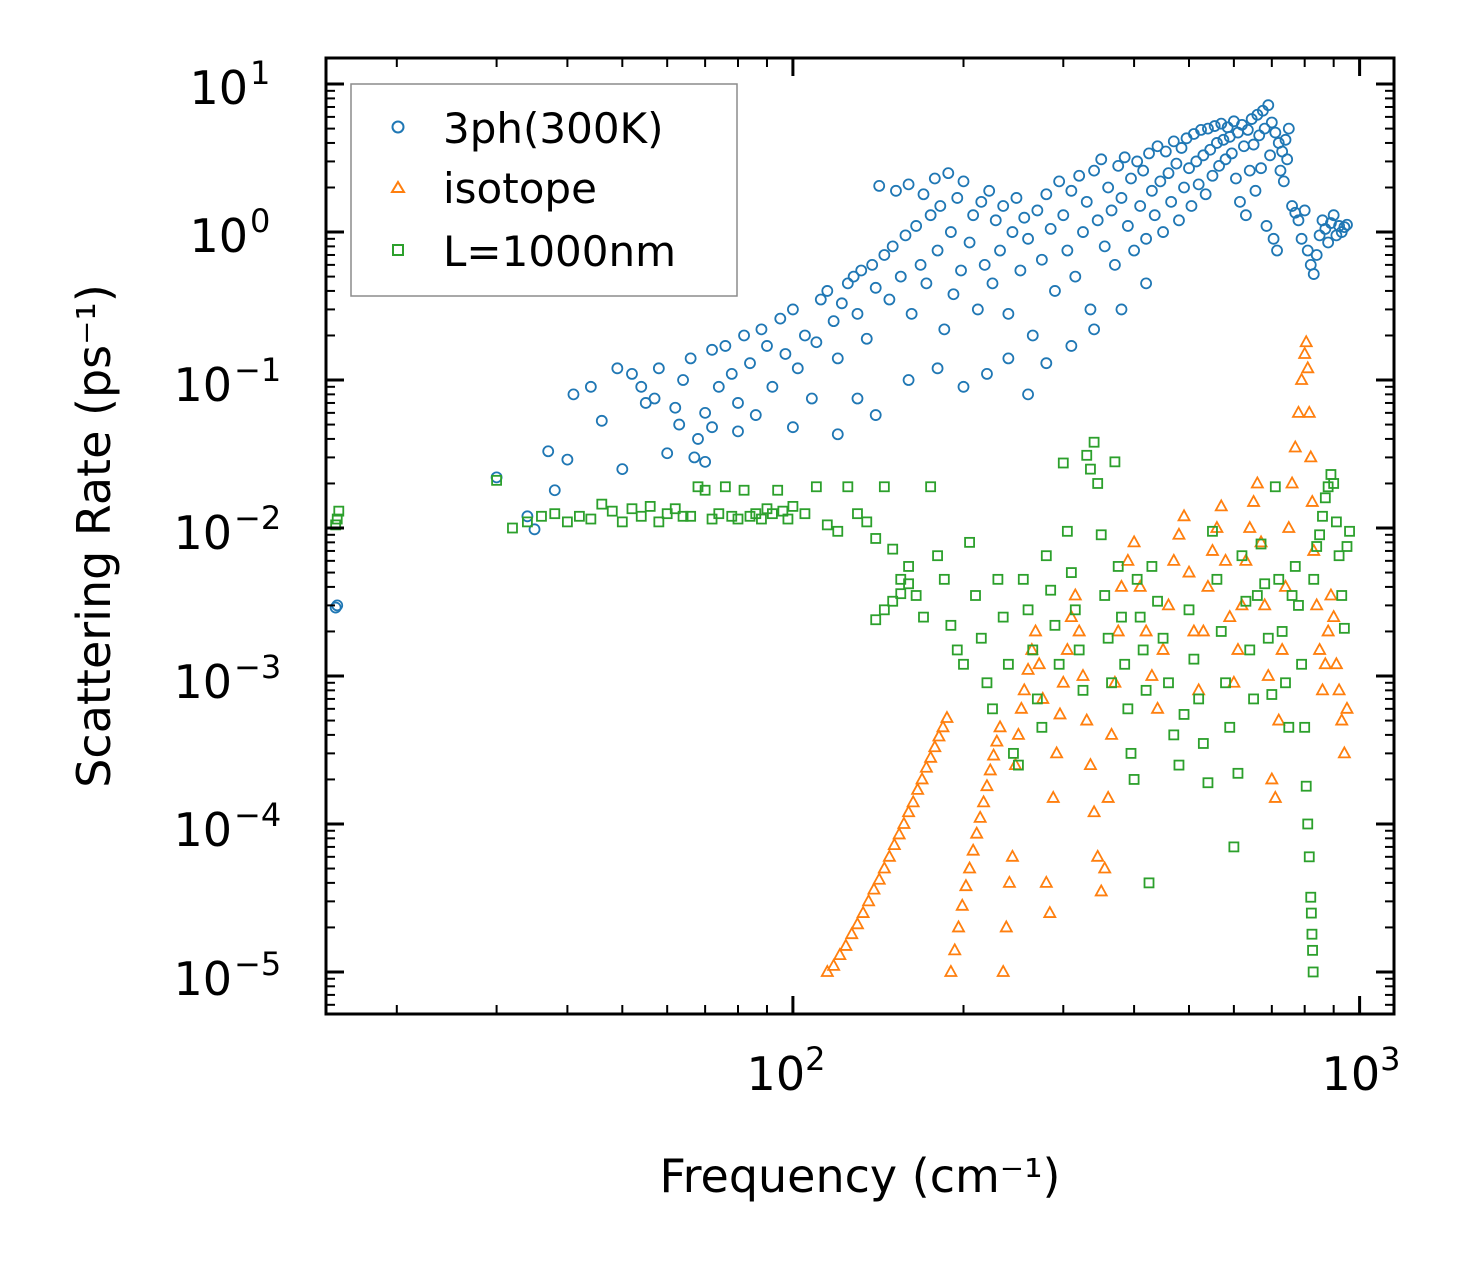 Image resolution: width=1463 pixels, height=1265 pixels. Describe the element at coordinates (227, 381) in the screenshot. I see `y-tick-label-1e-1: 10 −1` at that location.